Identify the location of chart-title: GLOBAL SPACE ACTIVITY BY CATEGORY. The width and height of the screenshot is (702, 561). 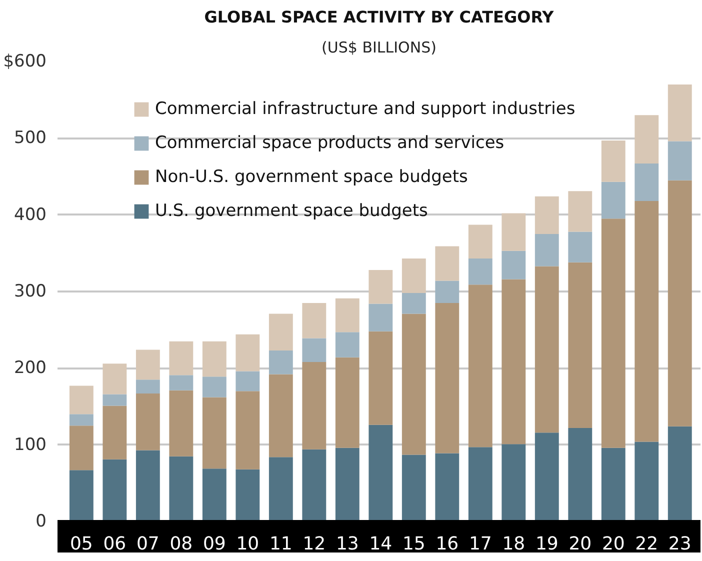
(379, 17).